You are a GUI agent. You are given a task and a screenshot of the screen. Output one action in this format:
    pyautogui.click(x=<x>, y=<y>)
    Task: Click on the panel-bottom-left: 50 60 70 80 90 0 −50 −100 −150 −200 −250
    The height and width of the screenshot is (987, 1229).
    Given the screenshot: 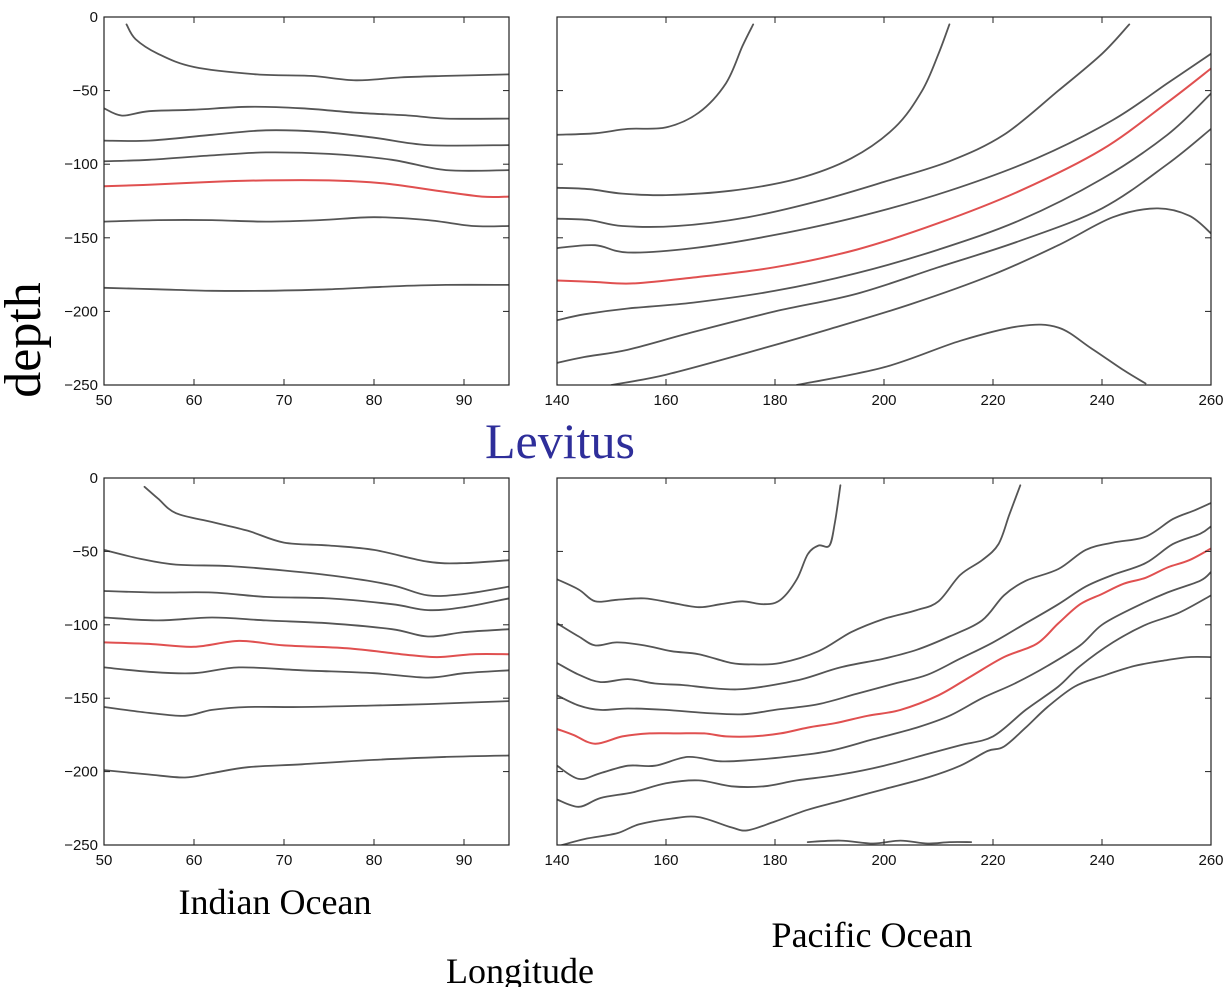 What is the action you would take?
    pyautogui.click(x=286, y=669)
    